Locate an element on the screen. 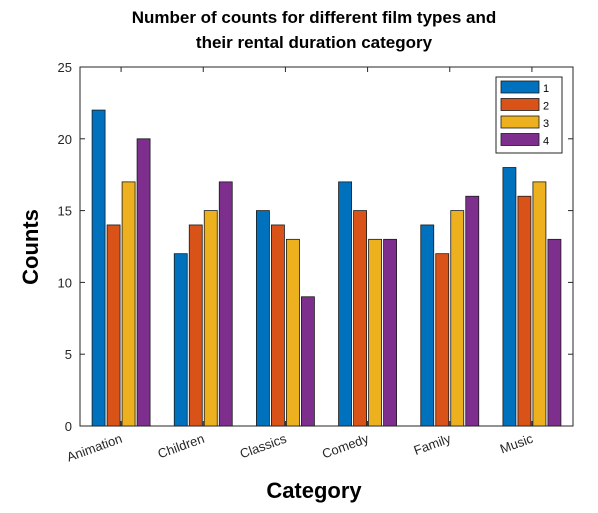 This screenshot has height=513, width=598. legend-label-4: 4 is located at coordinates (546, 142).